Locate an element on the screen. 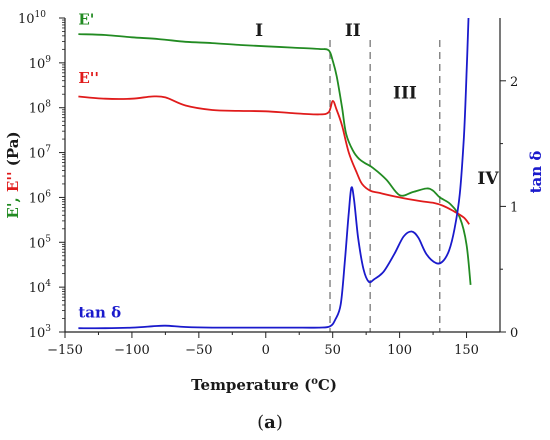  series-label-1: E' is located at coordinates (86, 20).